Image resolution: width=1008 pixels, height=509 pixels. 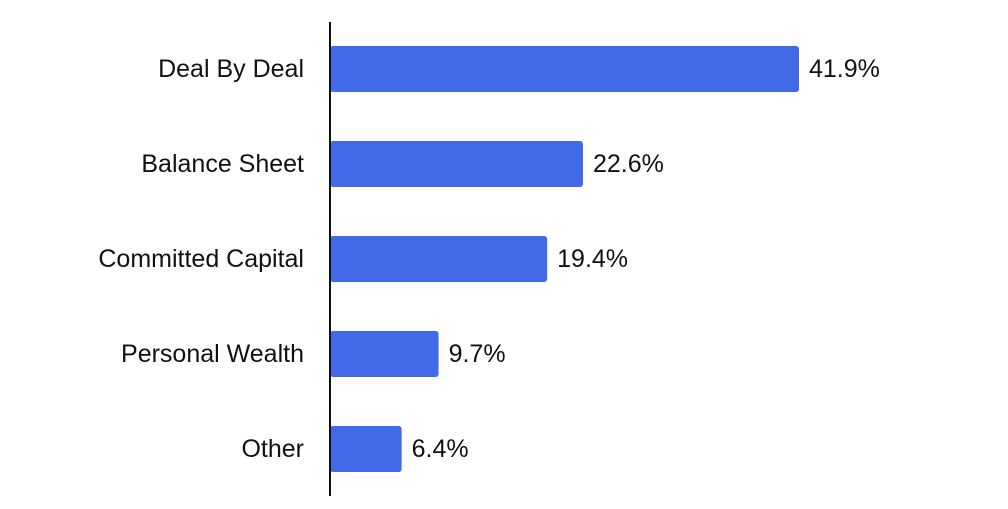 What do you see at coordinates (628, 164) in the screenshot?
I see `value-label-balance-sheet: 22.6%` at bounding box center [628, 164].